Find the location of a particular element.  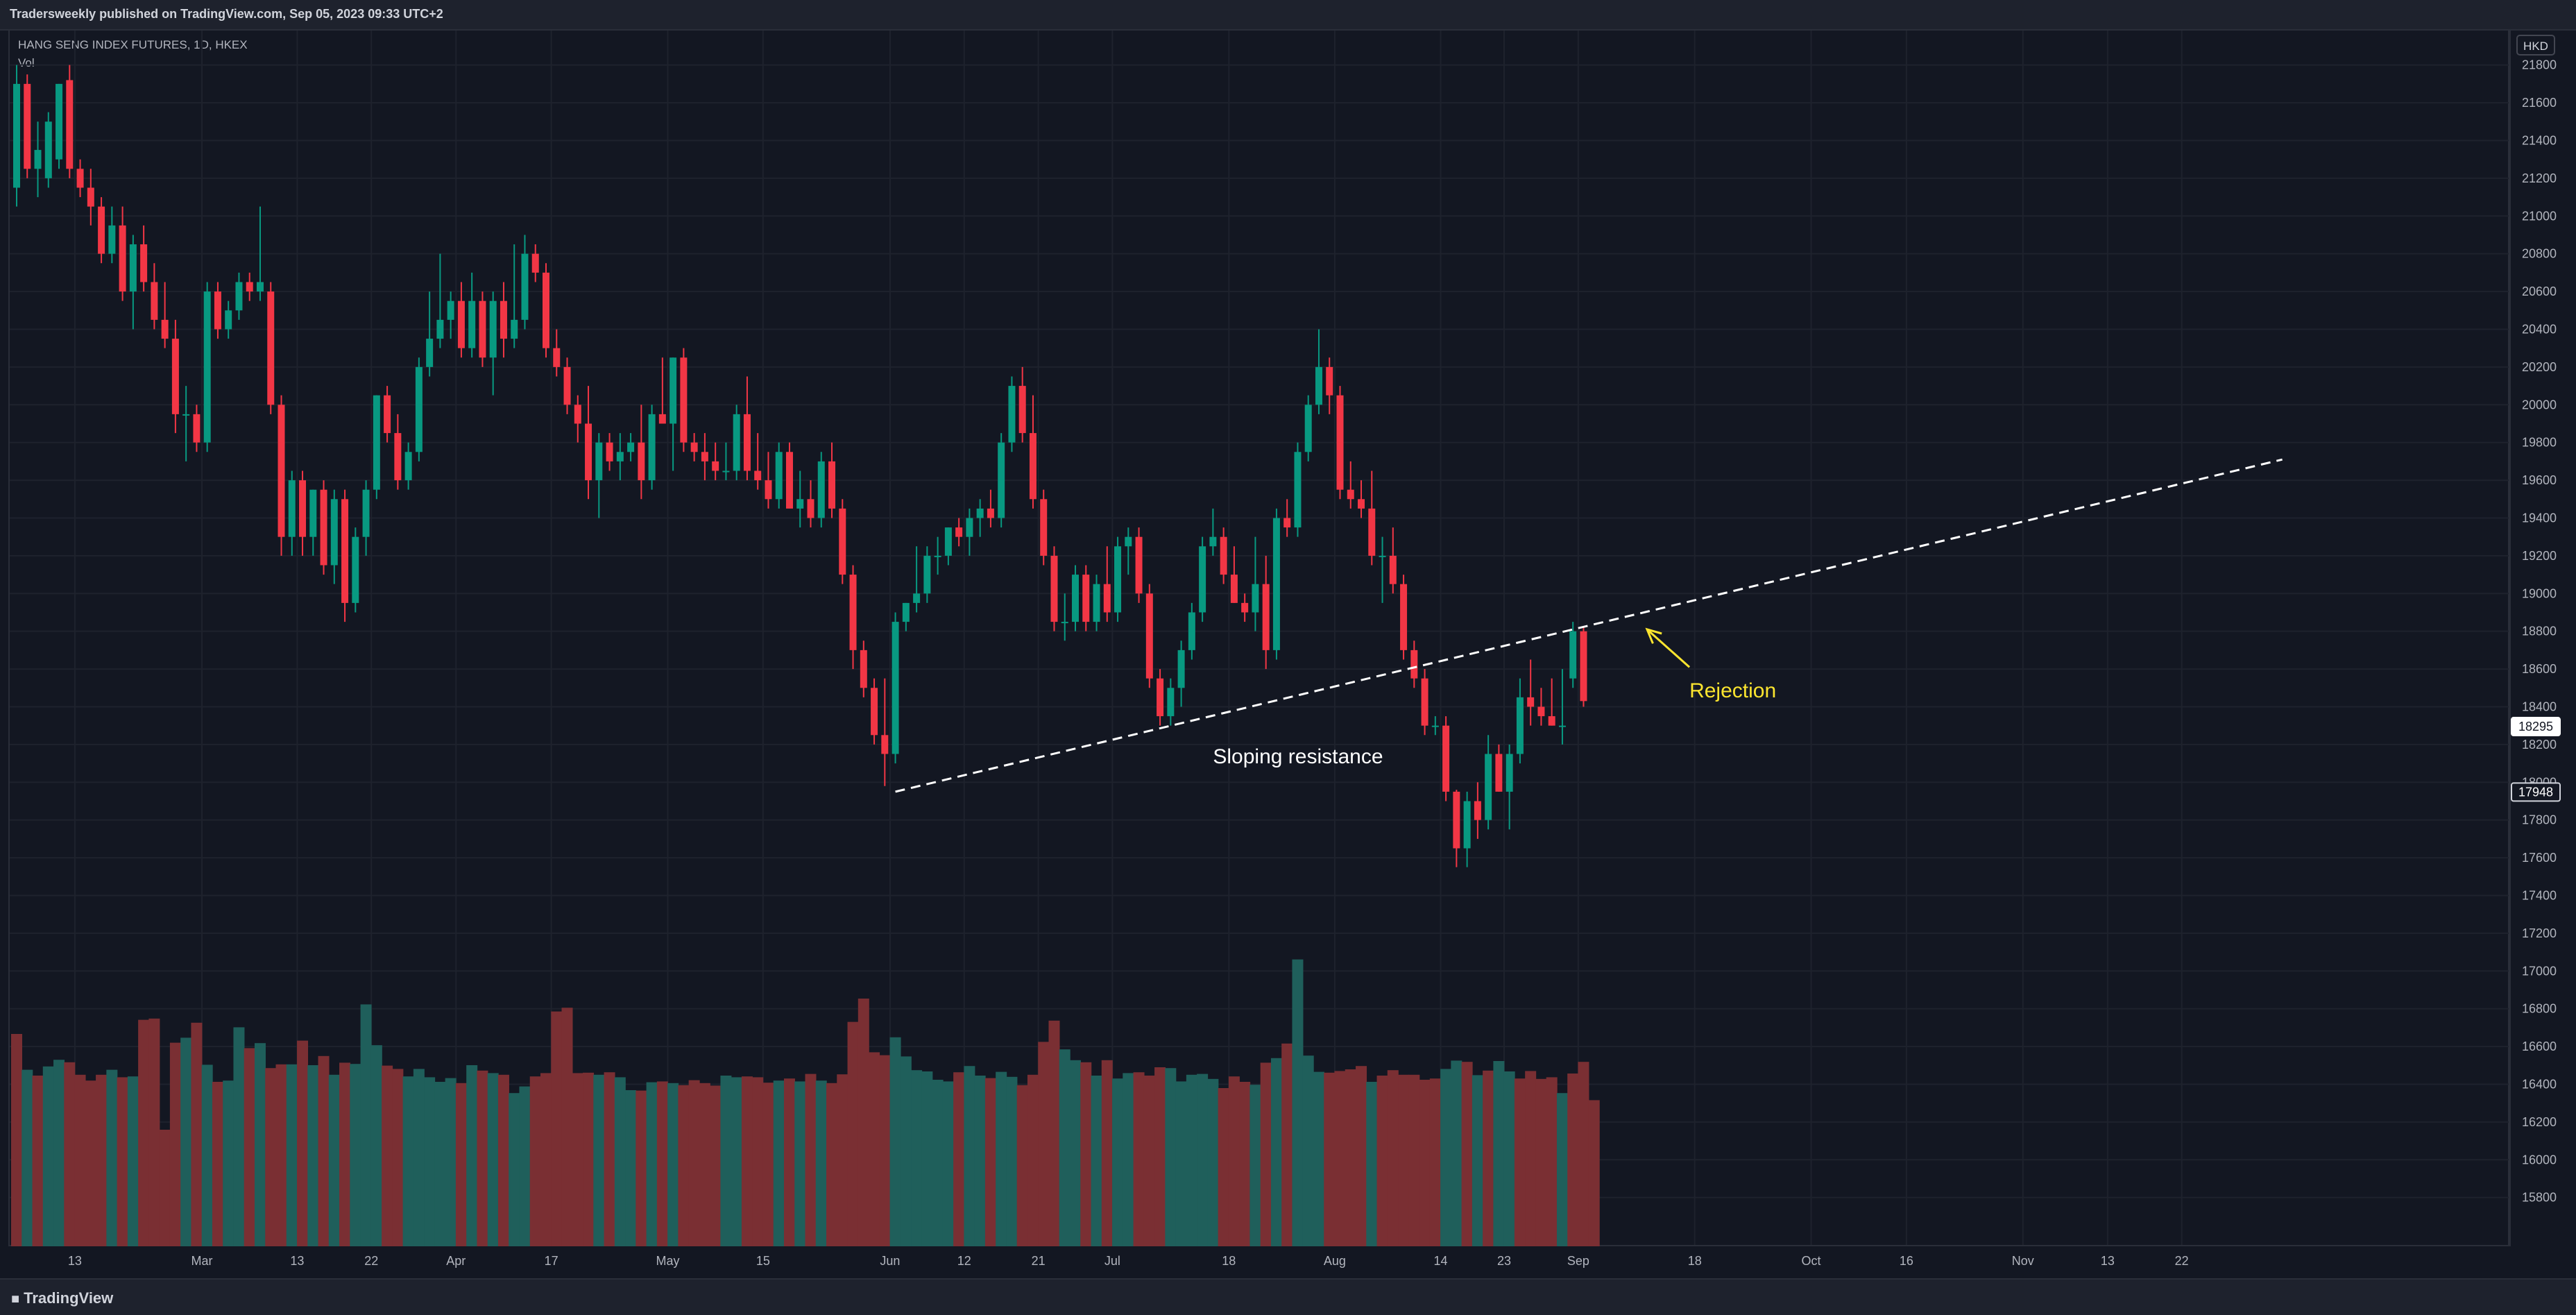

x-tick-label: Nov is located at coordinates (2023, 1261).